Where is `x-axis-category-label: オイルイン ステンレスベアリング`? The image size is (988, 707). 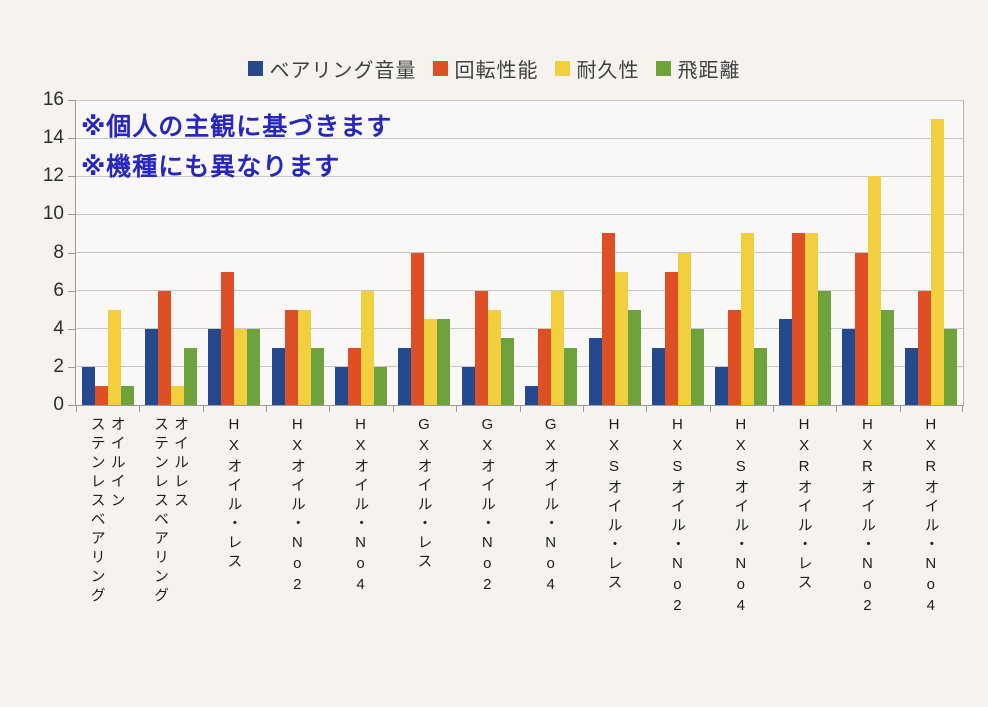 x-axis-category-label: オイルイン ステンレスベアリング is located at coordinates (107, 511).